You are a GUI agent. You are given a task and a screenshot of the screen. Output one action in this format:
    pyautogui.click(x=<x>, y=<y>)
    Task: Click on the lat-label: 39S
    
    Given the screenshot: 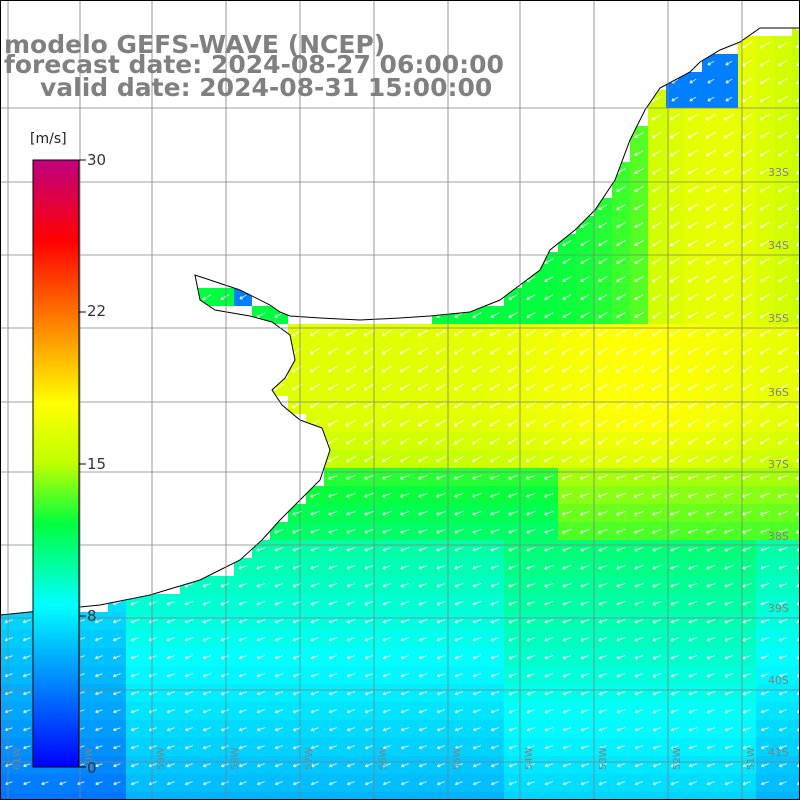 What is the action you would take?
    pyautogui.click(x=778, y=608)
    